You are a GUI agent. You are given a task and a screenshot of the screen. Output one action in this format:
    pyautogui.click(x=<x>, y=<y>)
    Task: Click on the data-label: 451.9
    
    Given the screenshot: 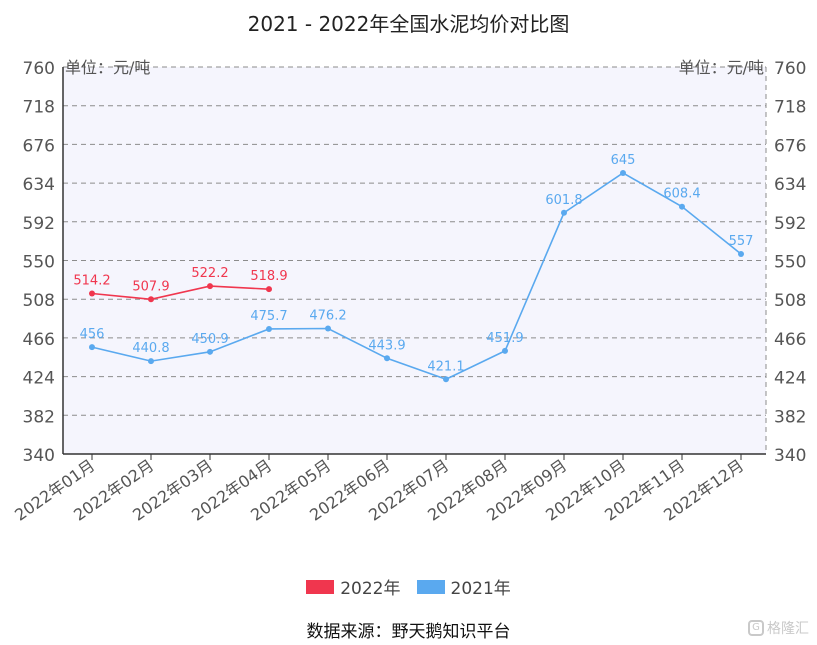 What is the action you would take?
    pyautogui.click(x=504, y=338)
    